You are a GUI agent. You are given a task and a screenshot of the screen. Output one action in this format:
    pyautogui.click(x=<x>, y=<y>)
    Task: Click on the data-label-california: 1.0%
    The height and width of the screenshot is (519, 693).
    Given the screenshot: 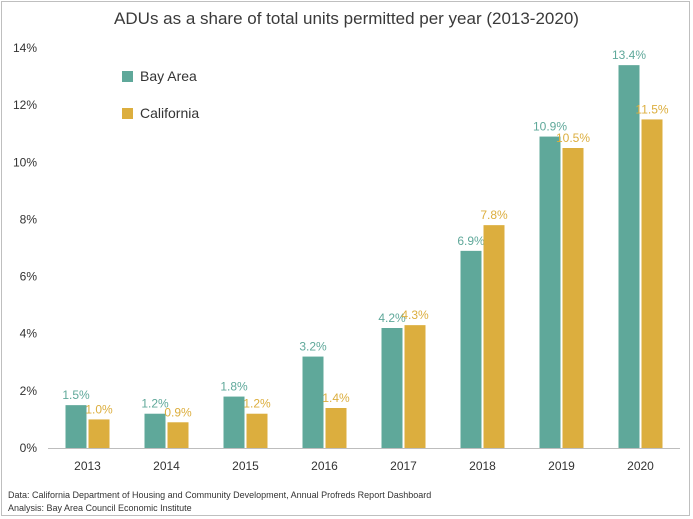 What is the action you would take?
    pyautogui.click(x=99, y=409)
    